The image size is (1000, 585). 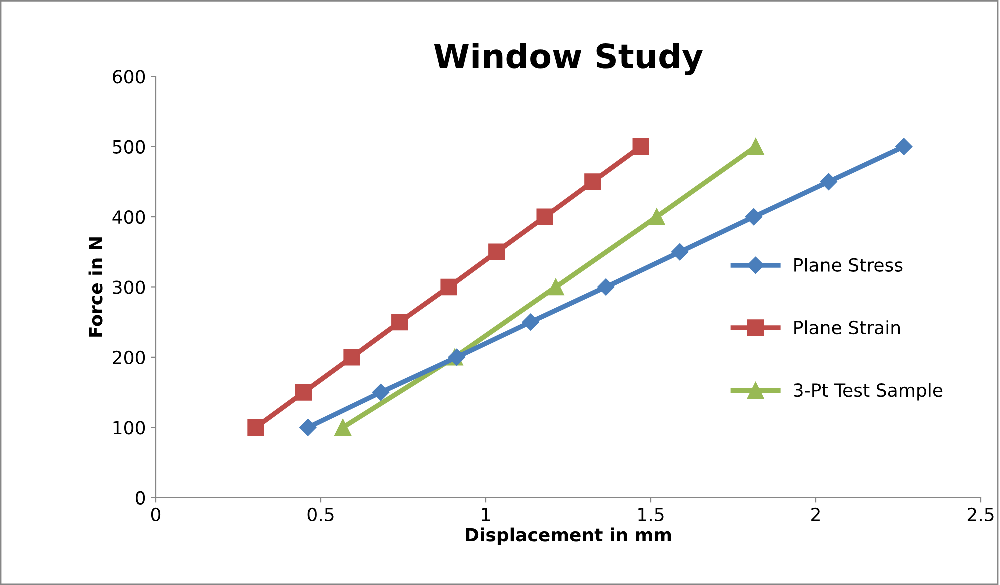 What do you see at coordinates (569, 537) in the screenshot?
I see `x-axis-title: Displacement in mm` at bounding box center [569, 537].